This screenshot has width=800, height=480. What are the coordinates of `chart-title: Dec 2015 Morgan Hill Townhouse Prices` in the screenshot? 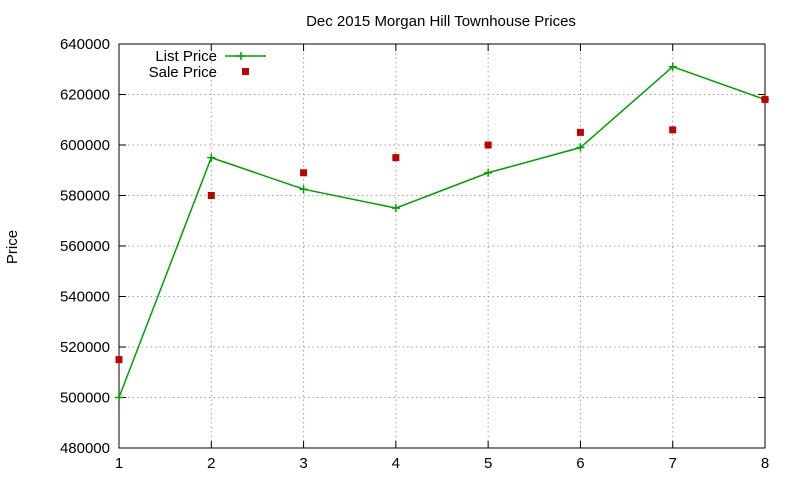 It's located at (441, 21).